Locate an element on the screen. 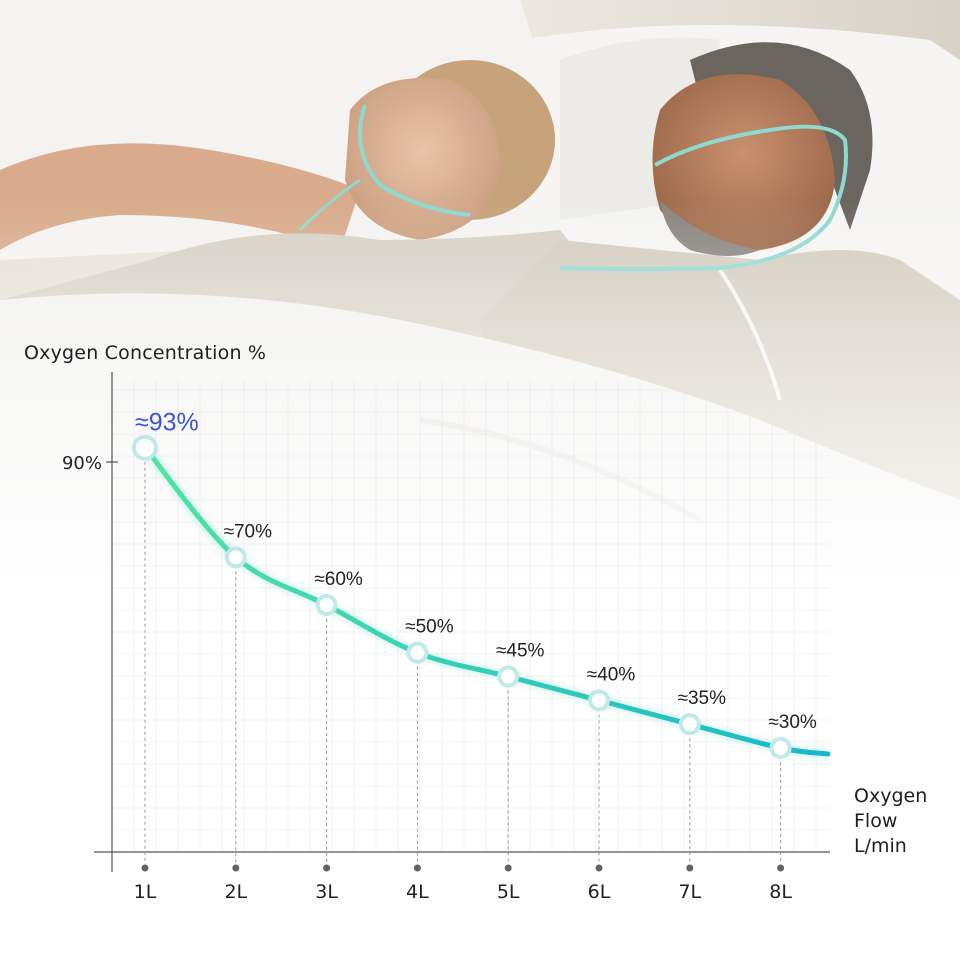  data-label: ≈45% is located at coordinates (520, 651).